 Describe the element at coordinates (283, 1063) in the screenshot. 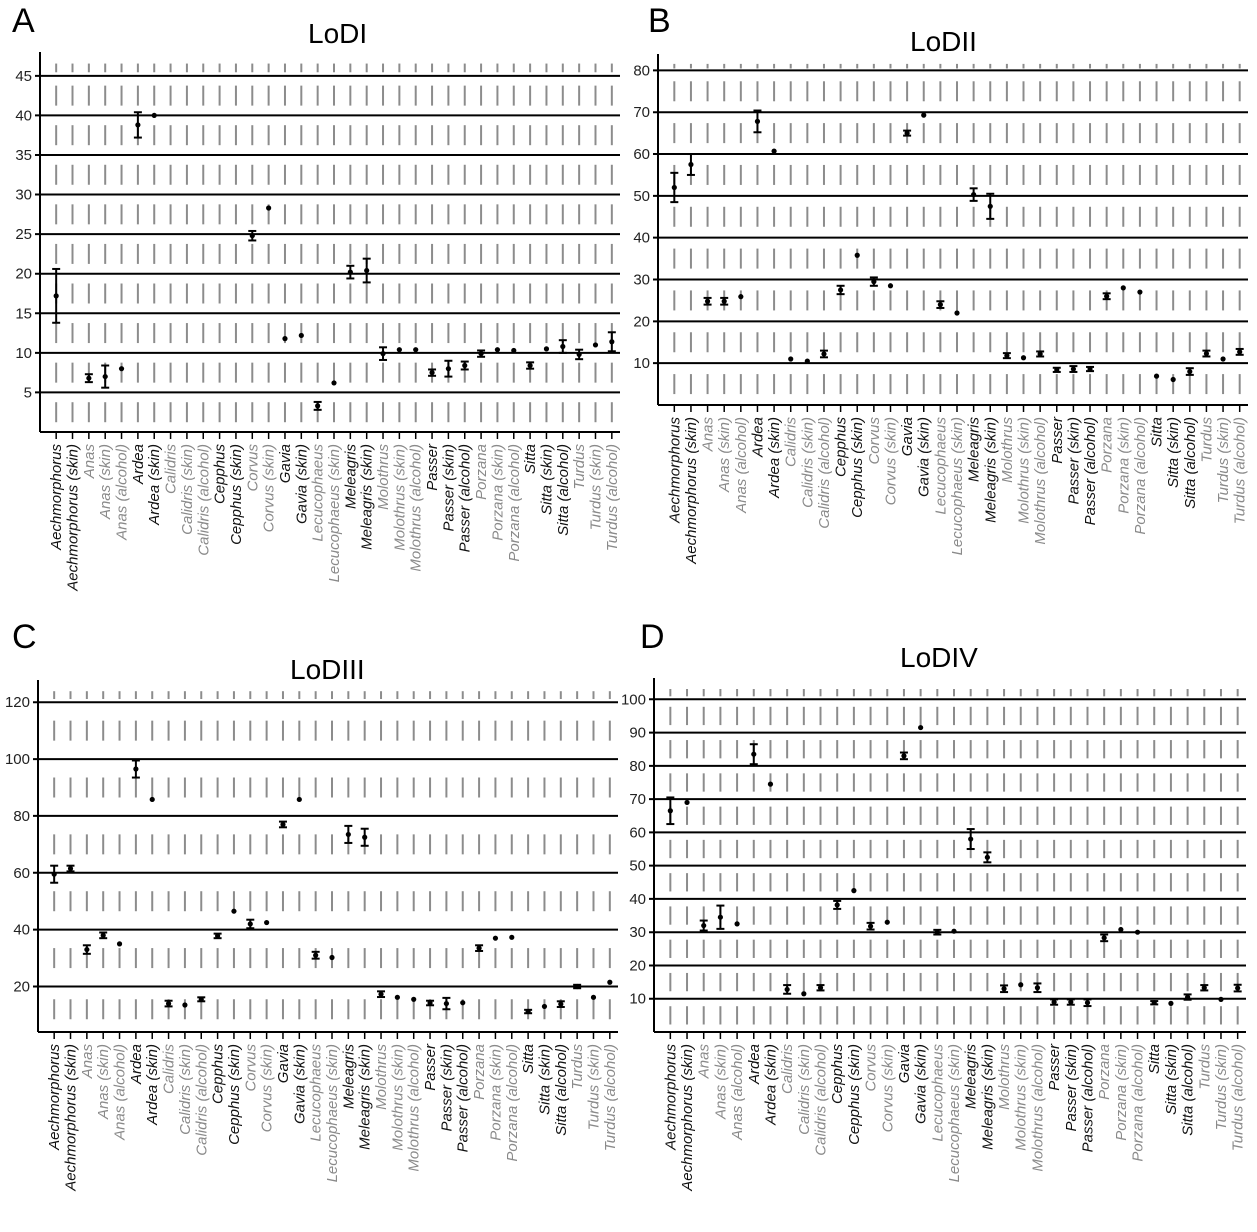

I see `category-label: Gavia` at that location.